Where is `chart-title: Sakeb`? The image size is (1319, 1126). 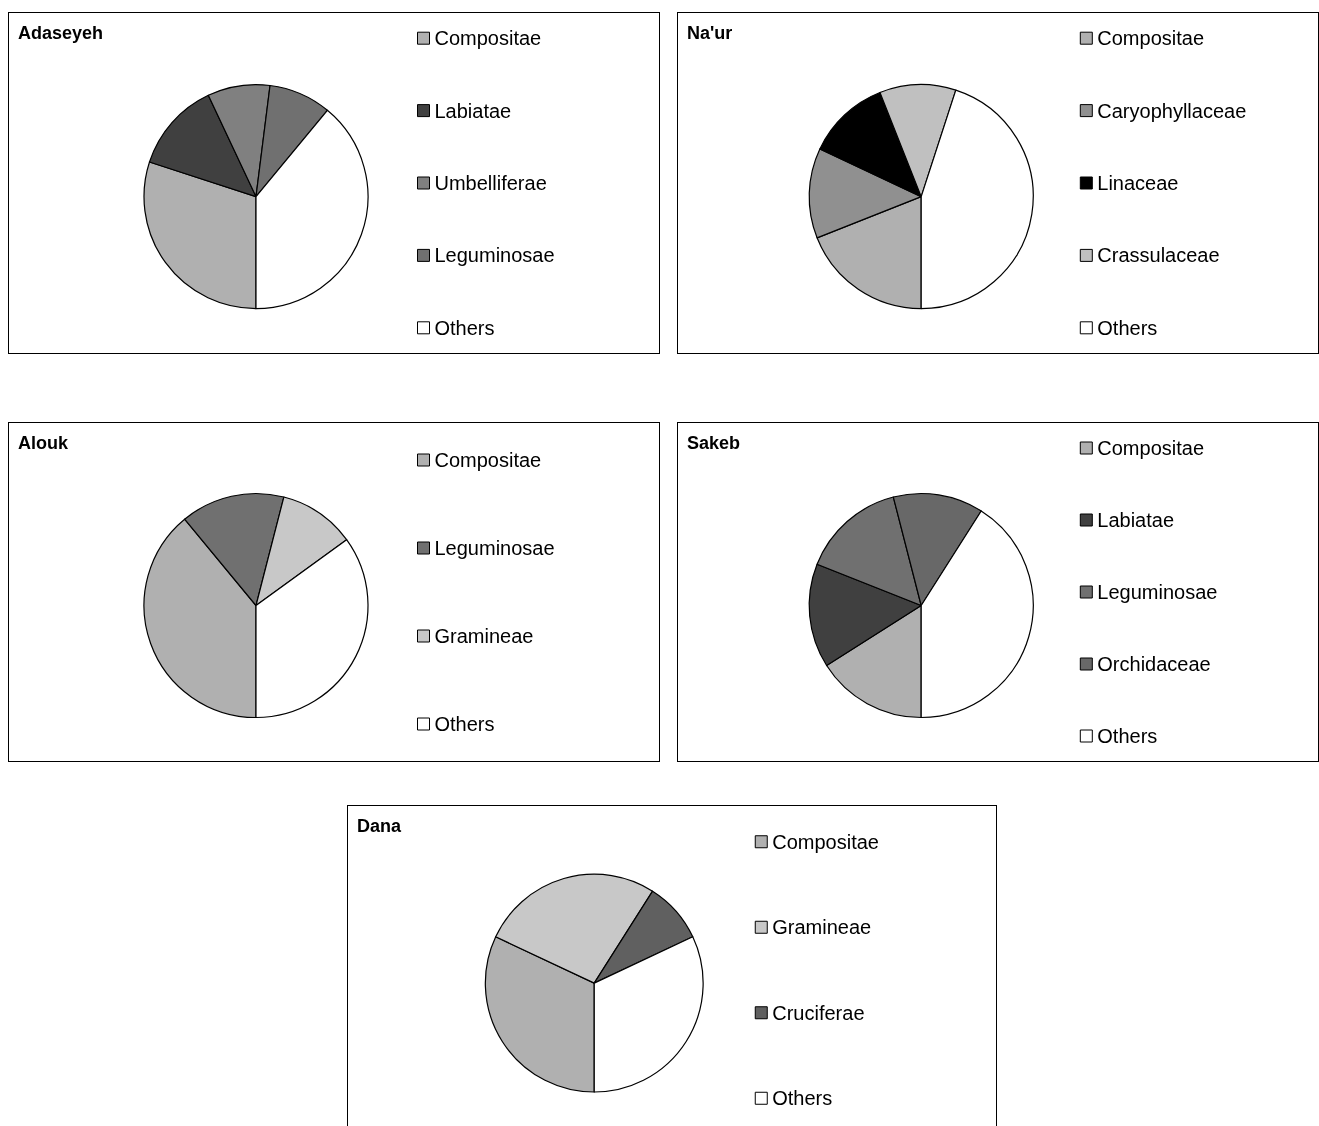 chart-title: Sakeb is located at coordinates (714, 443).